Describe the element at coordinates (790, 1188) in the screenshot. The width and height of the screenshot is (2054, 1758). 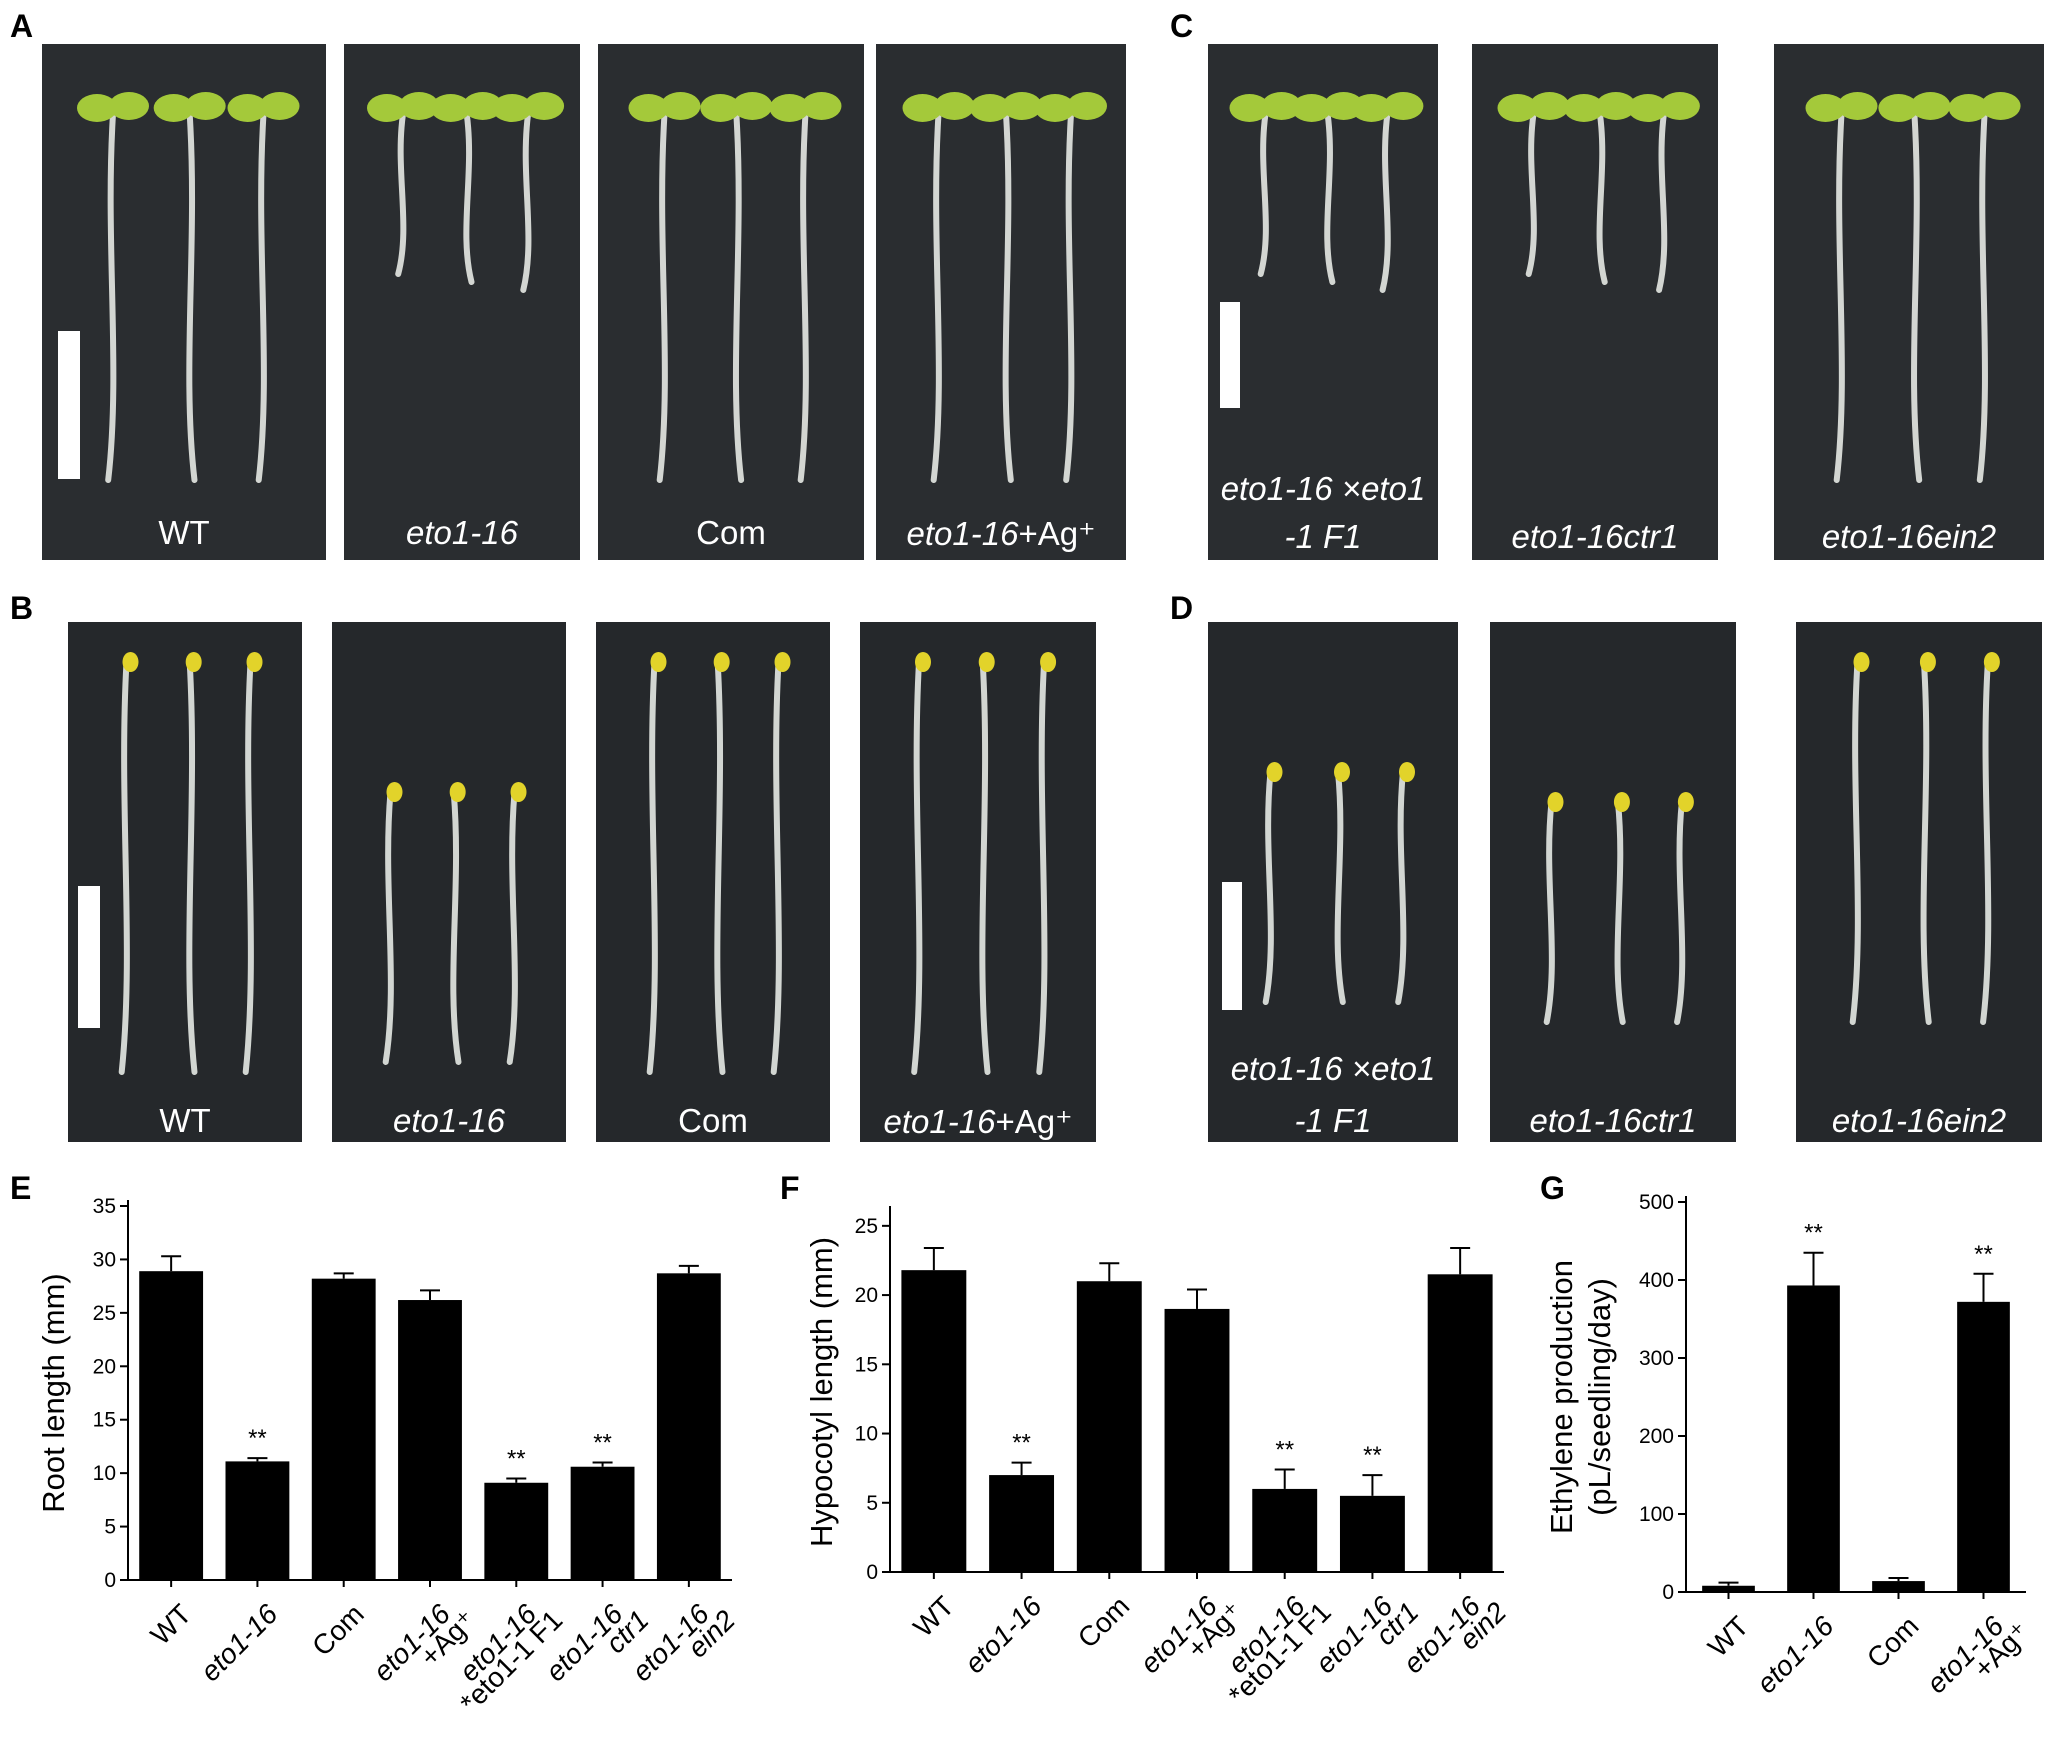
I see `panel-label-f: F` at that location.